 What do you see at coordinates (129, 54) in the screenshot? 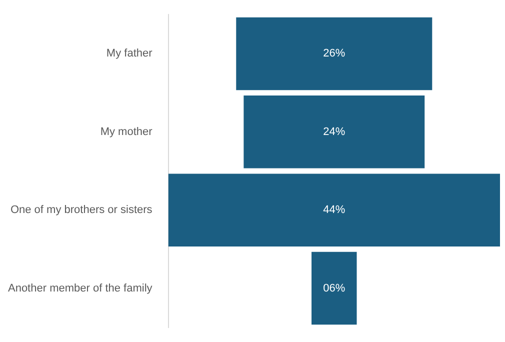
I see `category-label: My father` at bounding box center [129, 54].